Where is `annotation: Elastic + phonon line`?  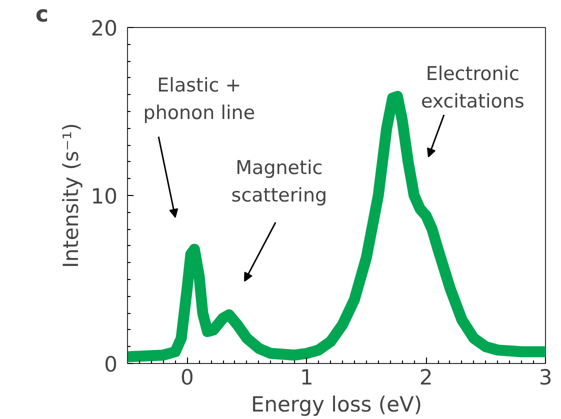 annotation: Elastic + phonon line is located at coordinates (199, 99).